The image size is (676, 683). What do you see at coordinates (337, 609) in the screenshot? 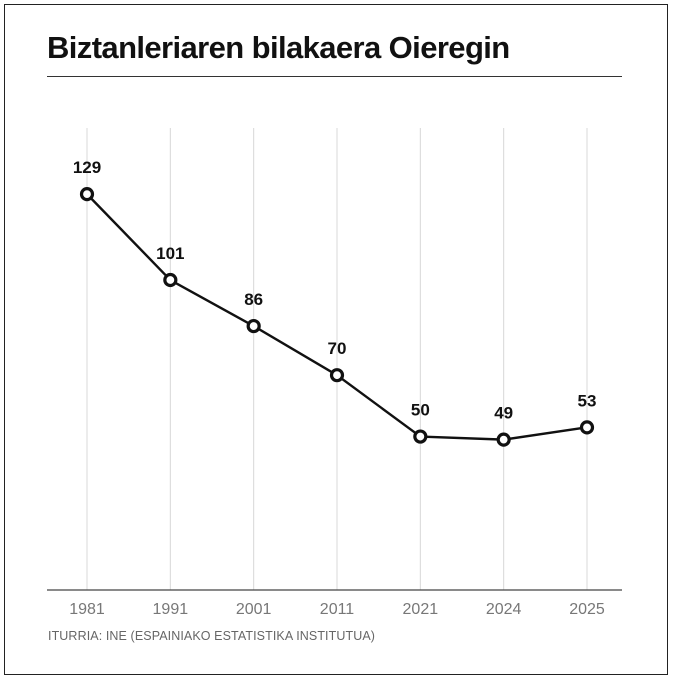
I see `x-tick-label: 2011` at bounding box center [337, 609].